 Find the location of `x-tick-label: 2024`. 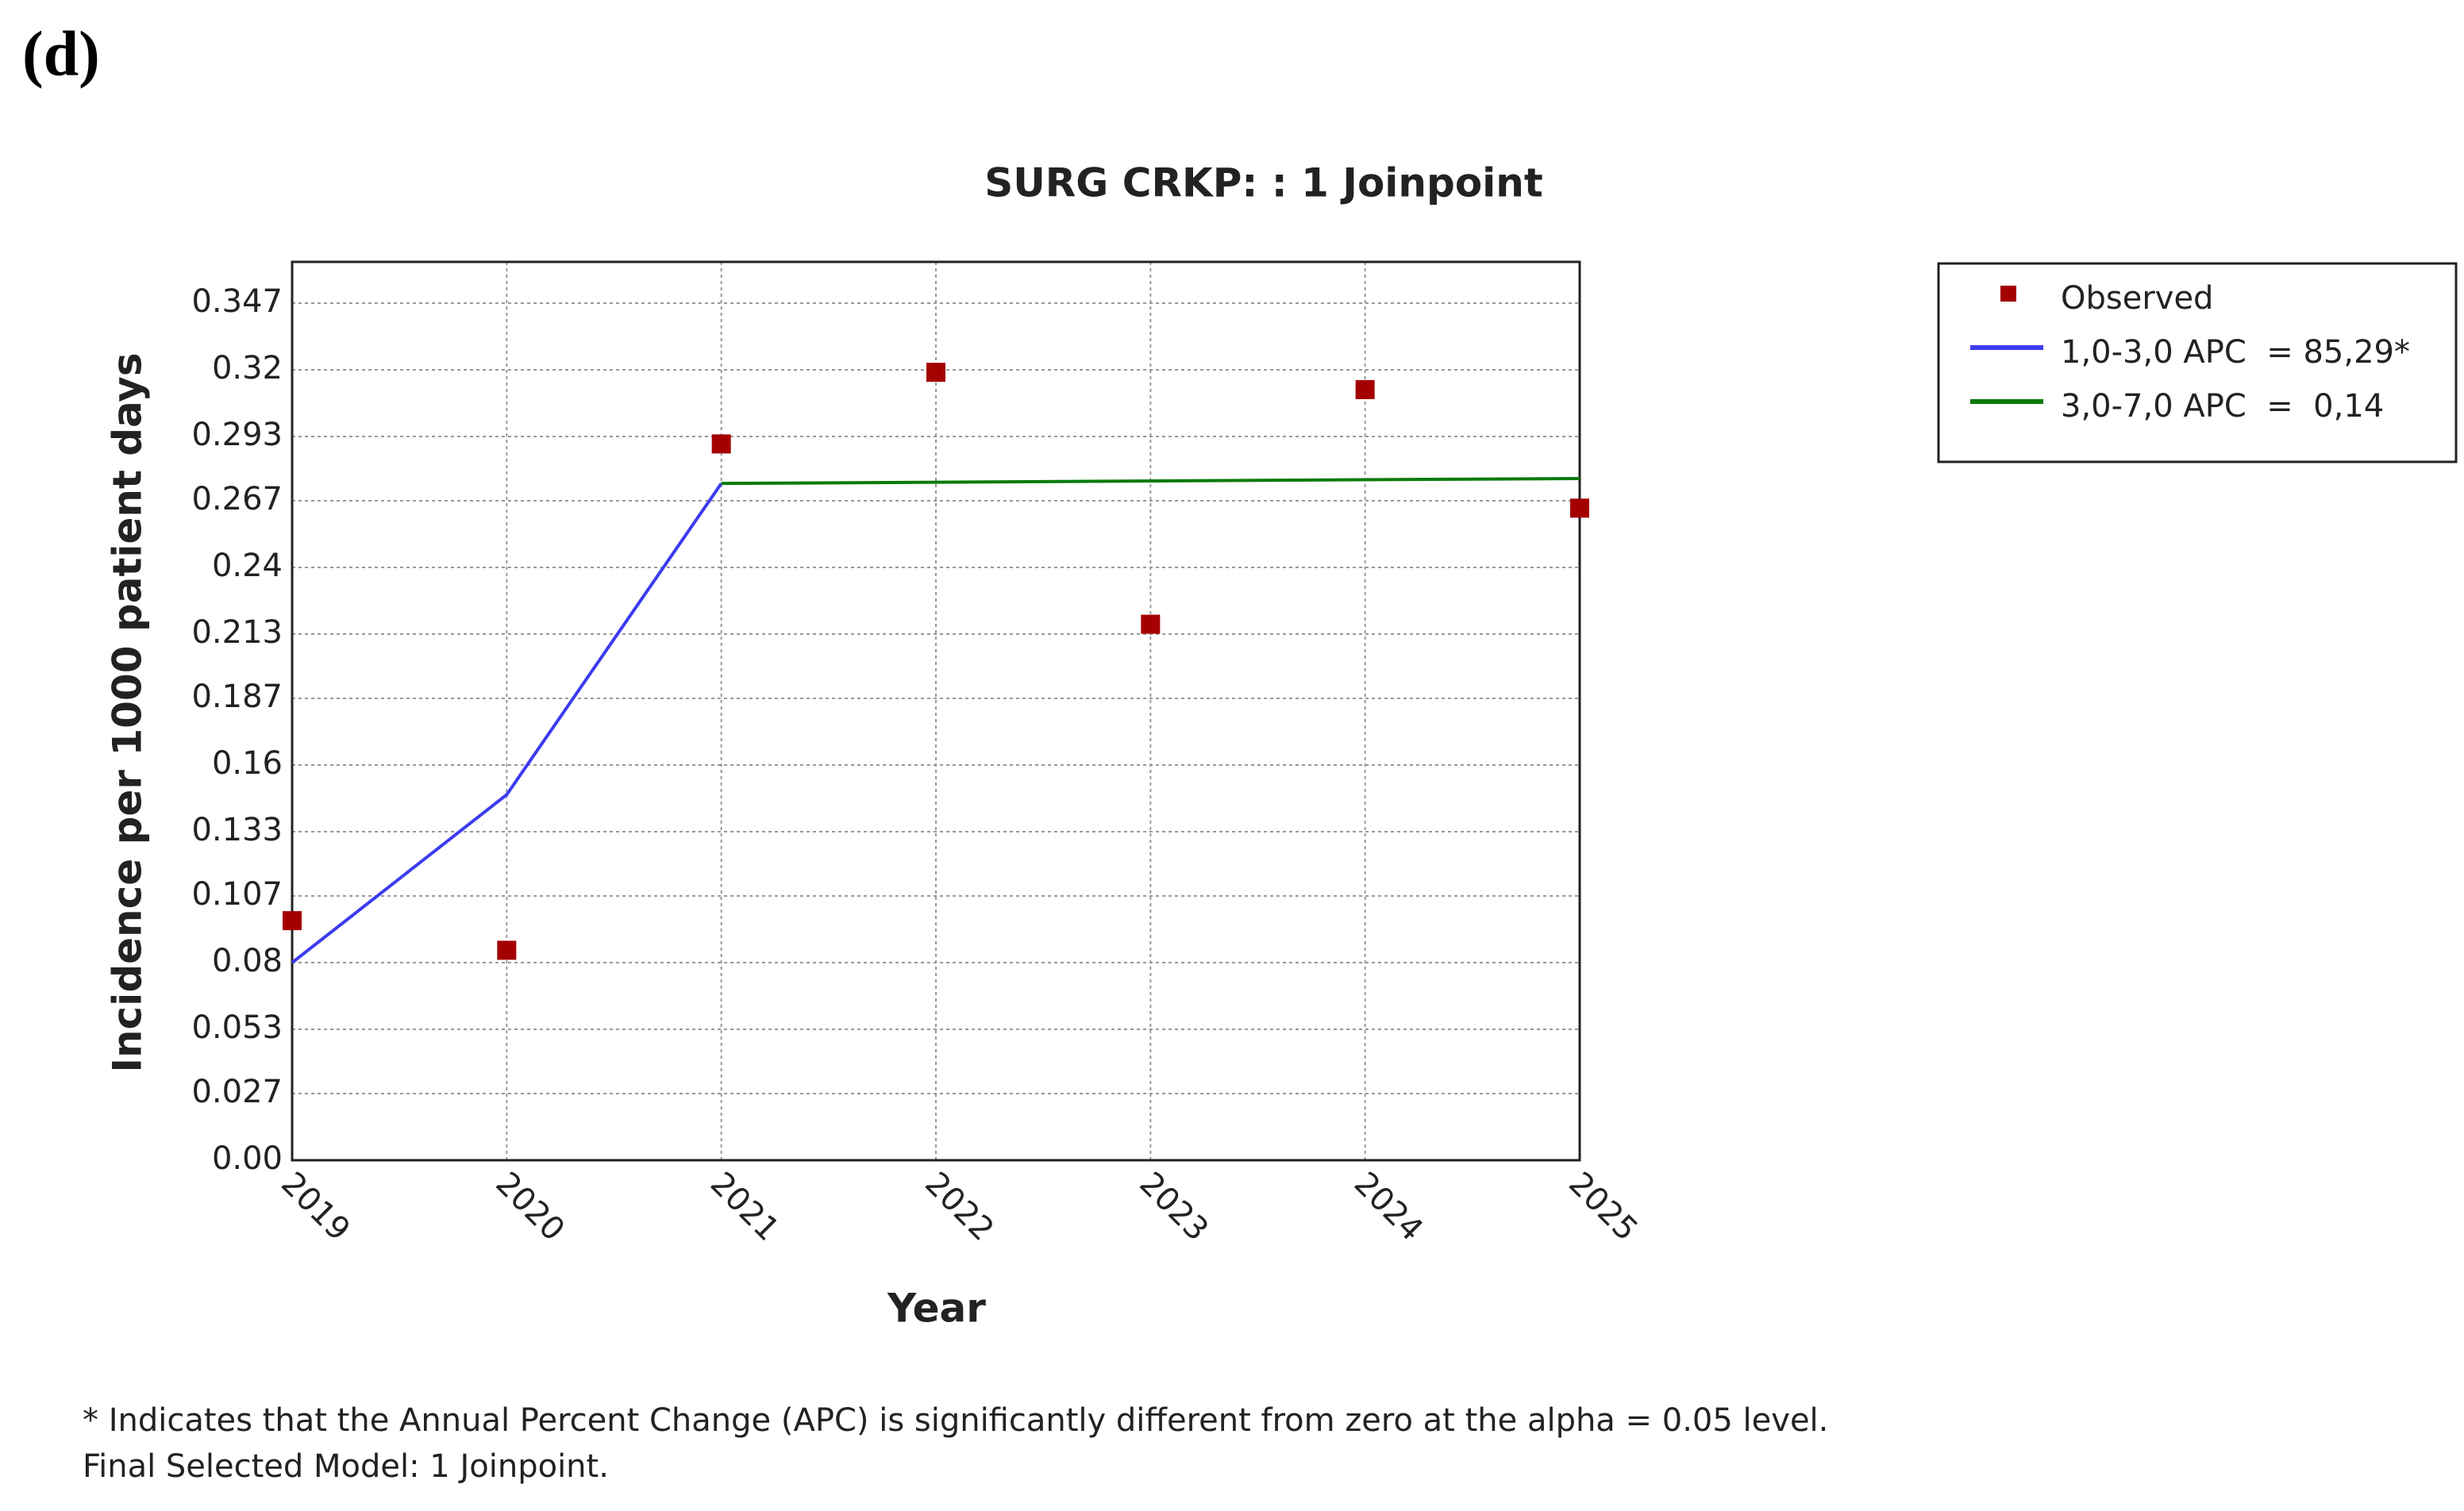

x-tick-label: 2024 is located at coordinates (1388, 1206).